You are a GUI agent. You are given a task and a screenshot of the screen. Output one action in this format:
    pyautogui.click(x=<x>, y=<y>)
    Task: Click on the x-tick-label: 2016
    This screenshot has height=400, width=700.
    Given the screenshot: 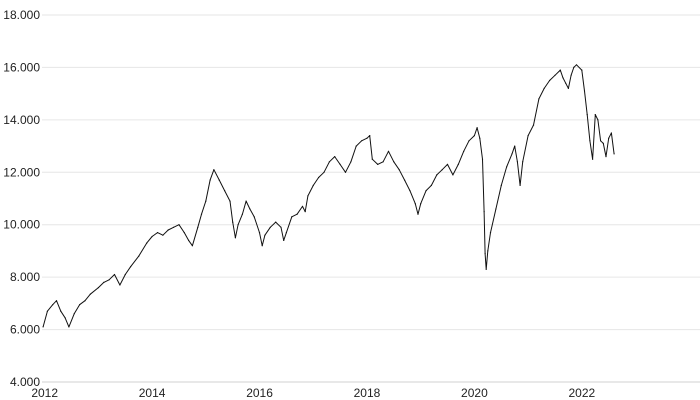 What is the action you would take?
    pyautogui.click(x=259, y=393)
    